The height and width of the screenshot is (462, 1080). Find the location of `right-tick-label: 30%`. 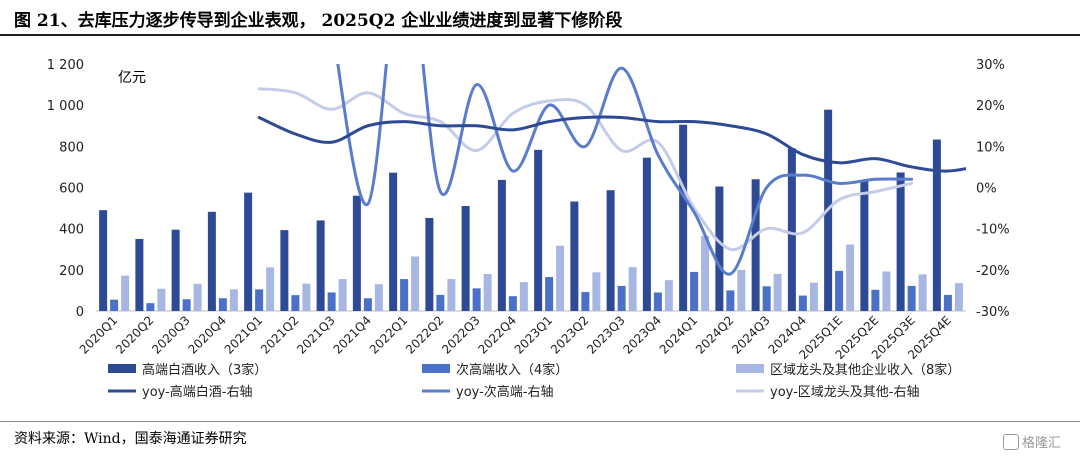

right-tick-label: 30% is located at coordinates (990, 65).